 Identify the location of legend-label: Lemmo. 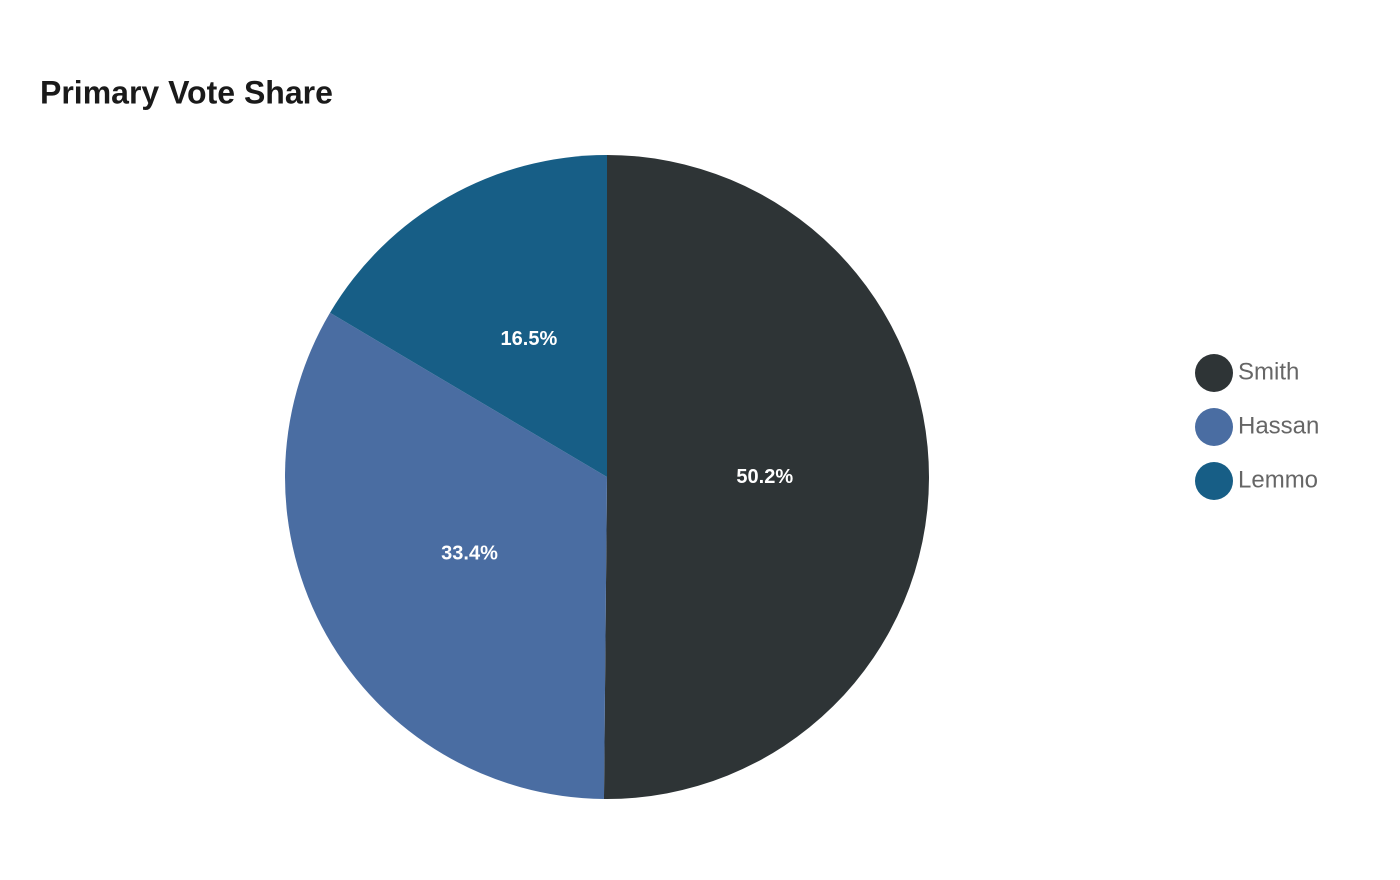
(1278, 479).